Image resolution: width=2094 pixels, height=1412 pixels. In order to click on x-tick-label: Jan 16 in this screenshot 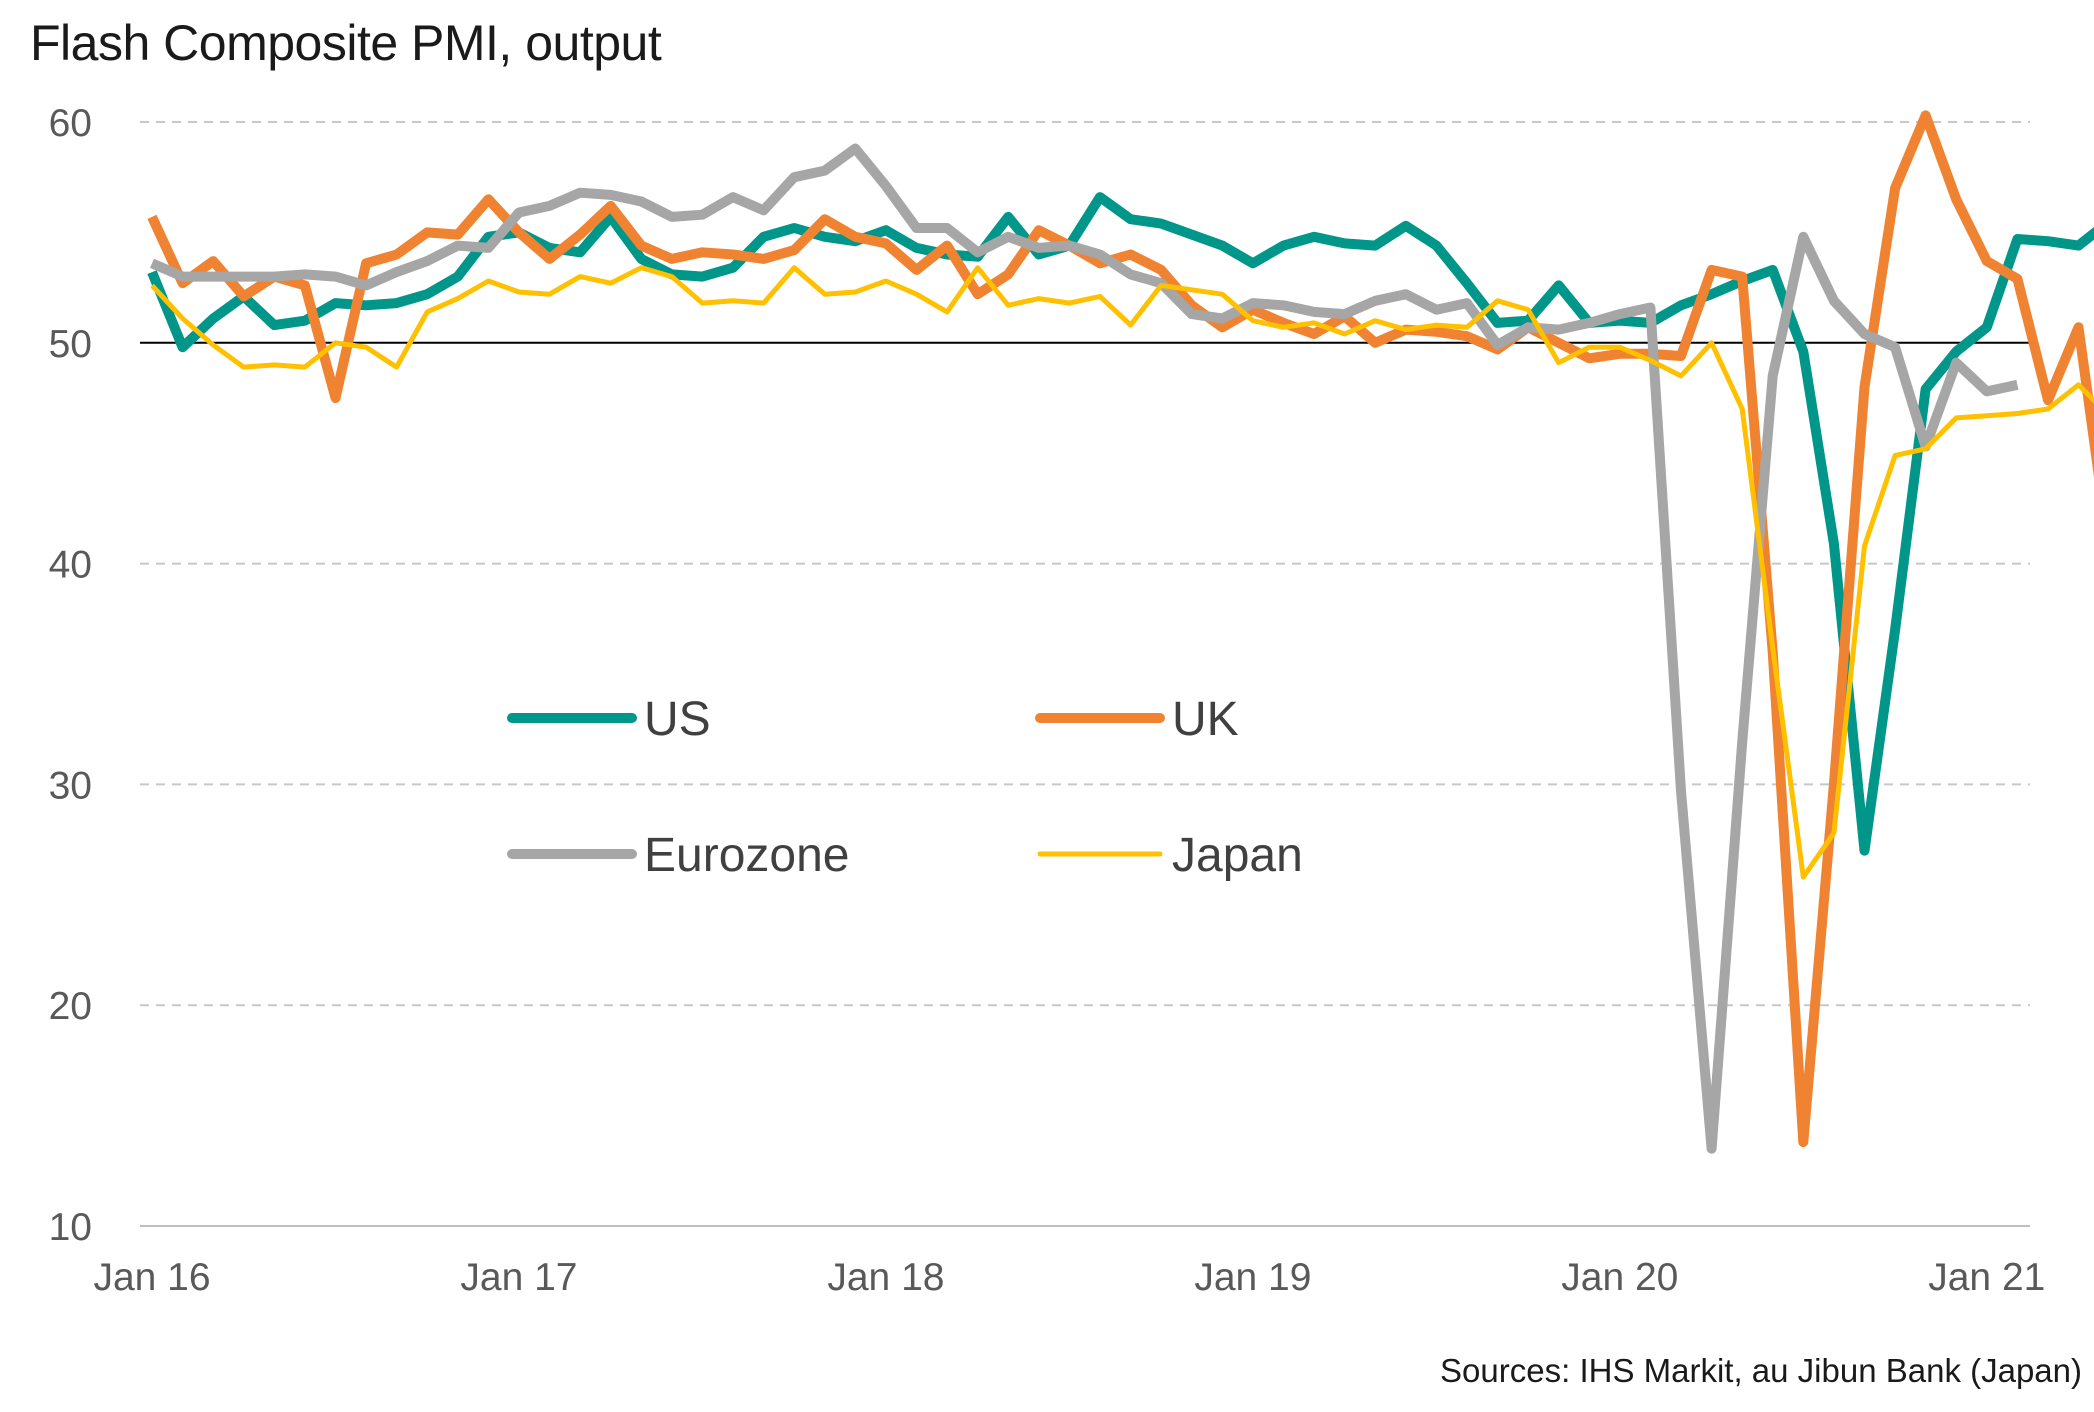, I will do `click(151, 1277)`.